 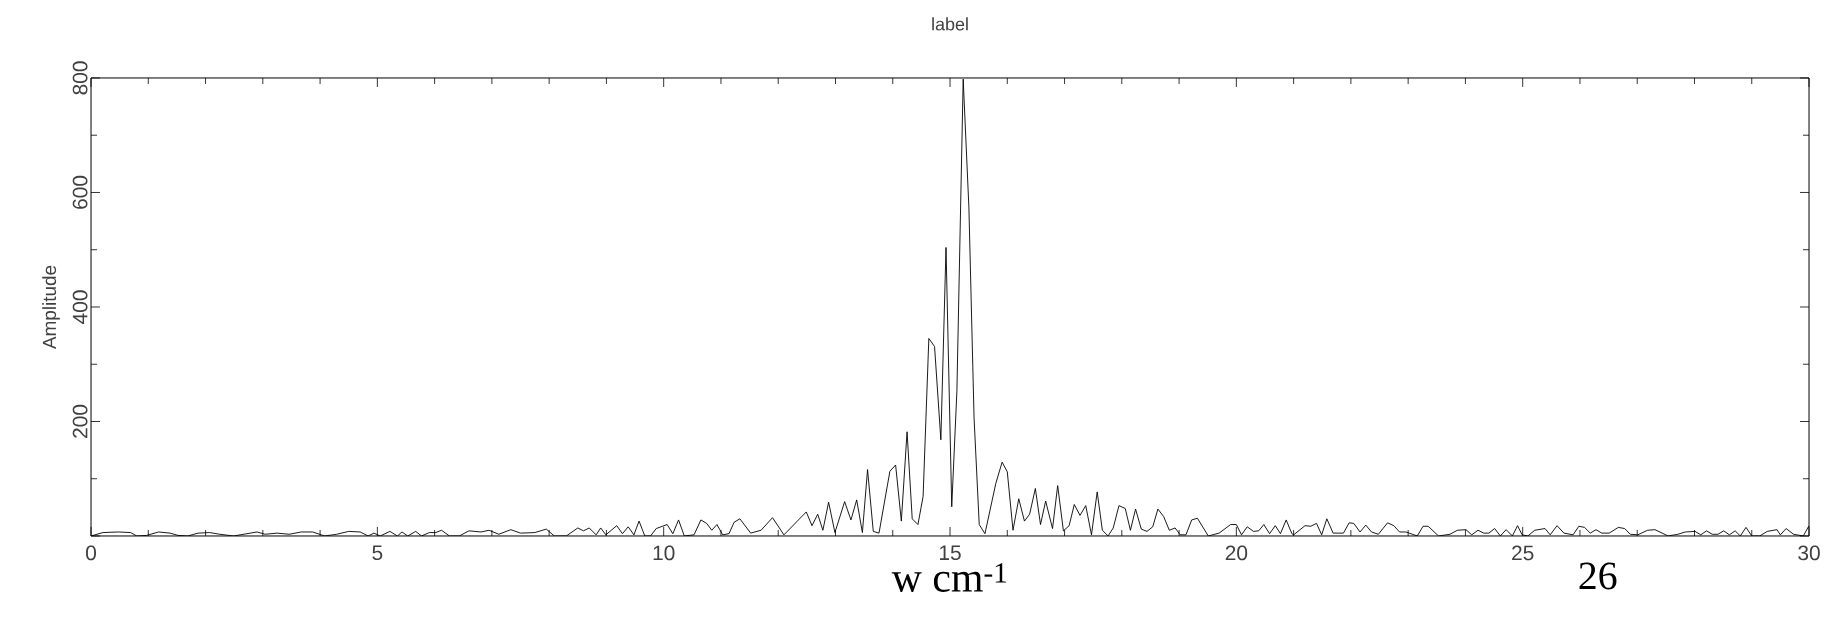 What do you see at coordinates (1523, 553) in the screenshot?
I see `x-tick-label: 25` at bounding box center [1523, 553].